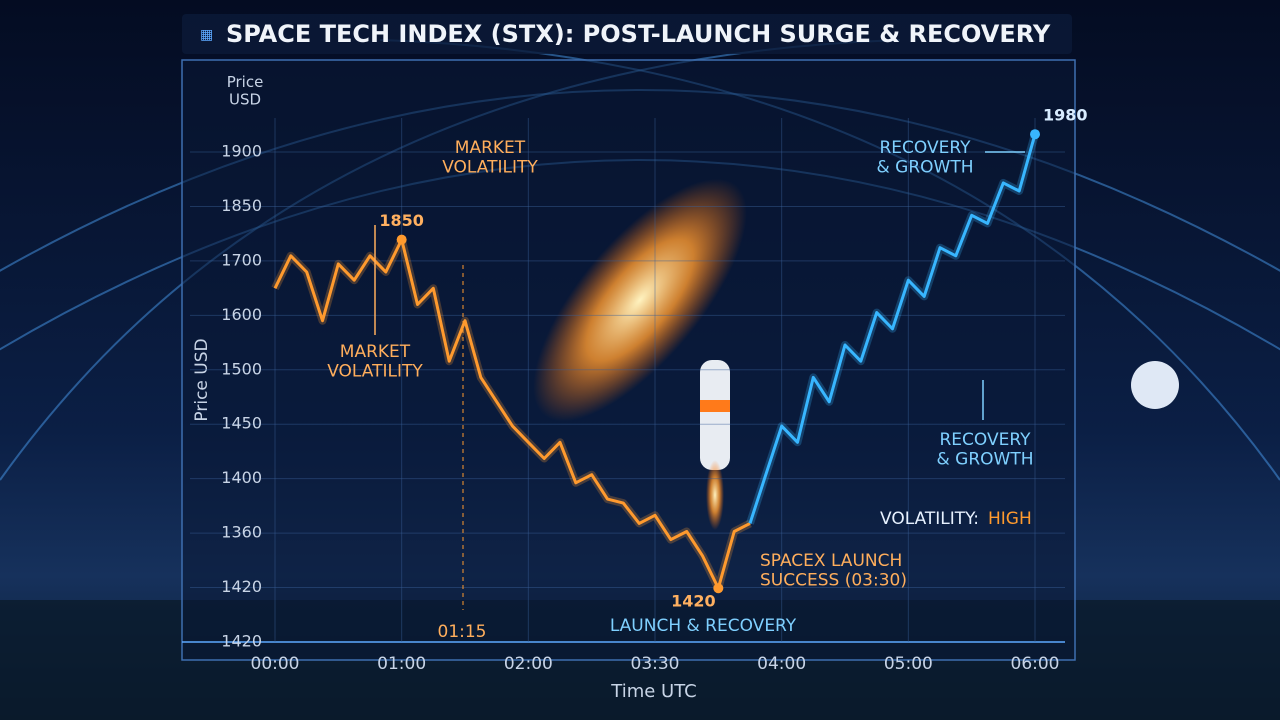 Image resolution: width=1280 pixels, height=720 pixels. What do you see at coordinates (1155, 385) in the screenshot?
I see `moon` at bounding box center [1155, 385].